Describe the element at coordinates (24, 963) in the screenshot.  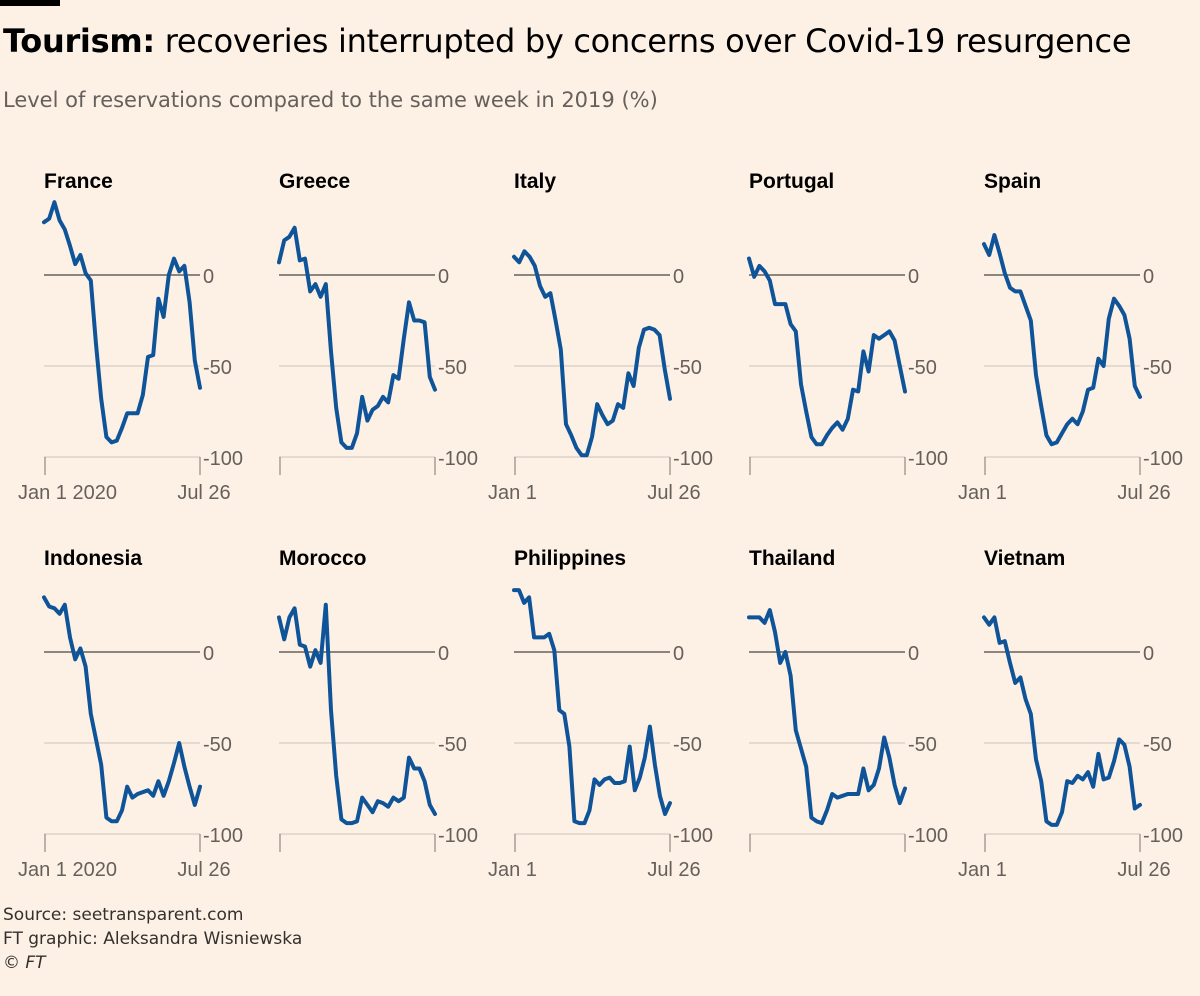
I see `copyright-note: © FT` at that location.